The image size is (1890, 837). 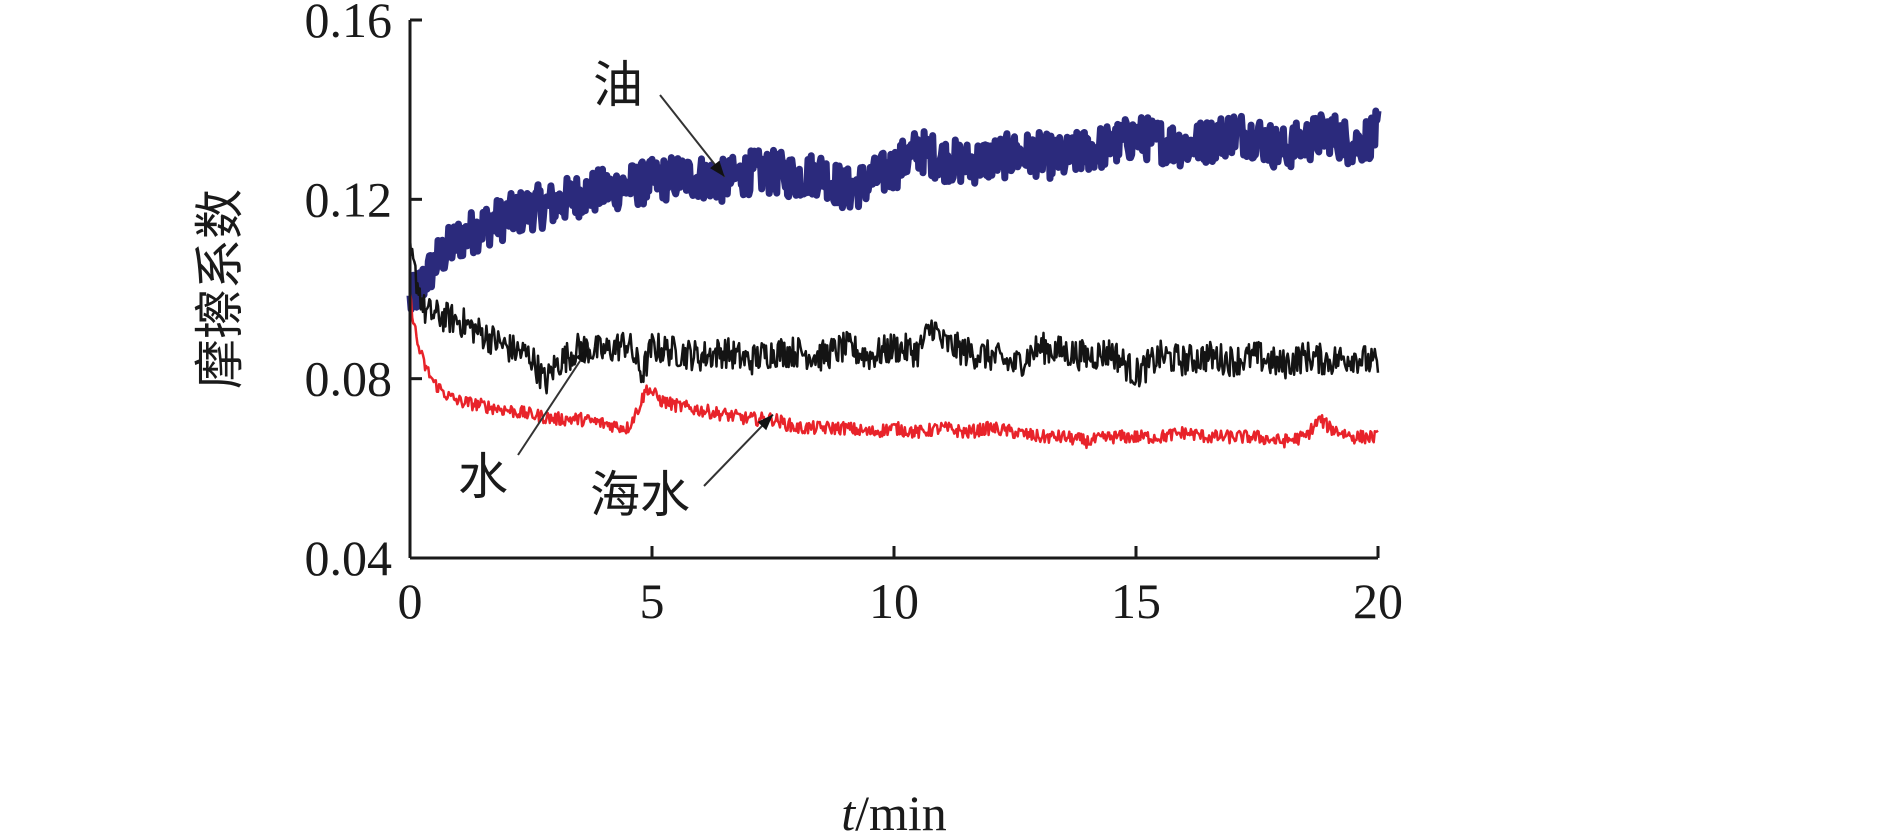 I want to click on y-tick-label: 0.12, so click(x=349, y=199).